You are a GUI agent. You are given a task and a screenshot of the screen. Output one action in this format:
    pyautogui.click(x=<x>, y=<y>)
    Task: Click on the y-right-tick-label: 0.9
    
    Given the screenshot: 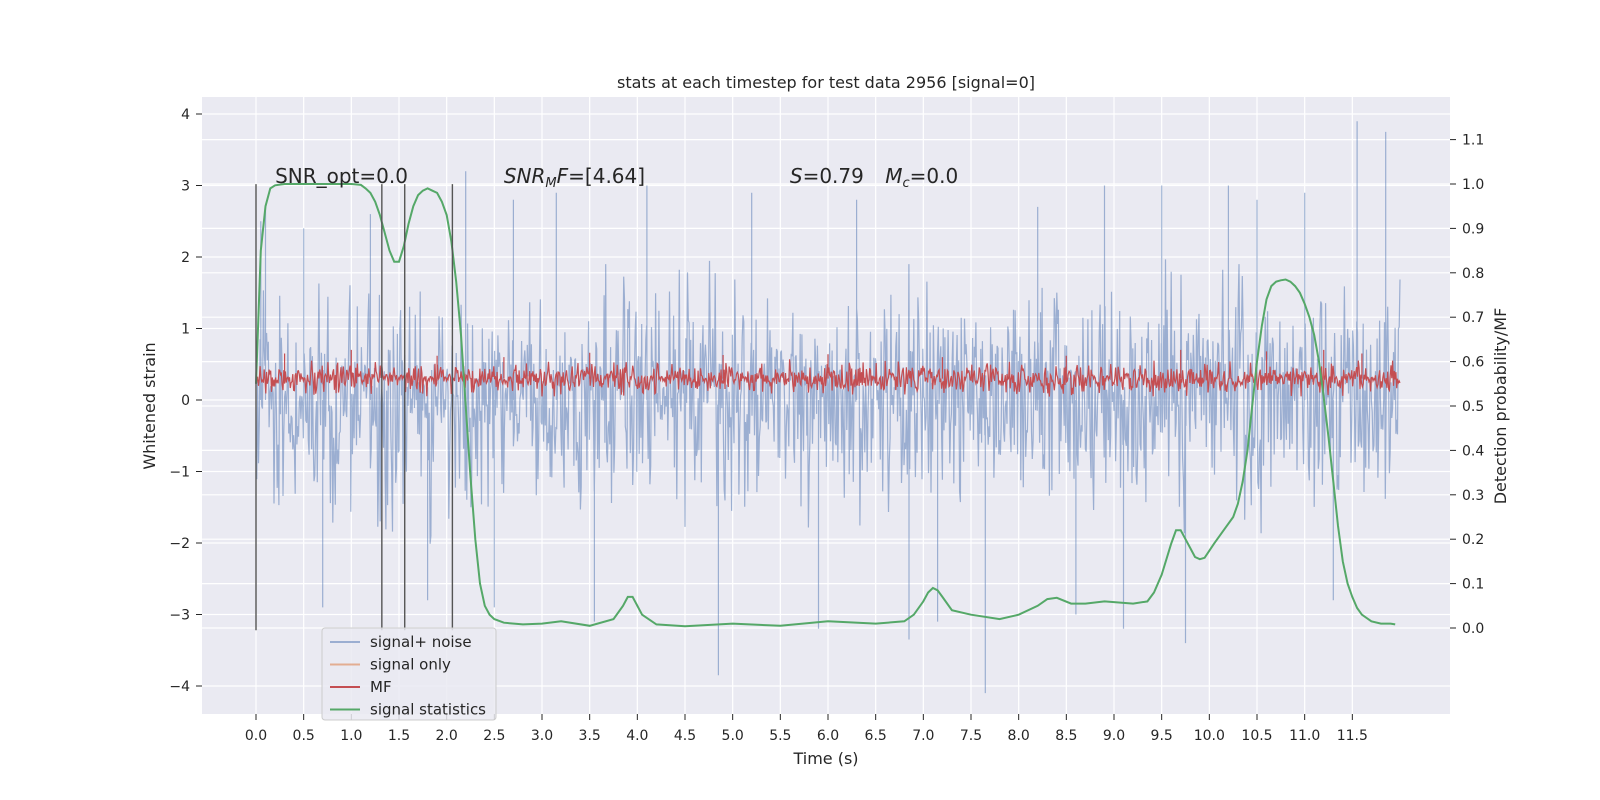 What is the action you would take?
    pyautogui.click(x=1473, y=229)
    